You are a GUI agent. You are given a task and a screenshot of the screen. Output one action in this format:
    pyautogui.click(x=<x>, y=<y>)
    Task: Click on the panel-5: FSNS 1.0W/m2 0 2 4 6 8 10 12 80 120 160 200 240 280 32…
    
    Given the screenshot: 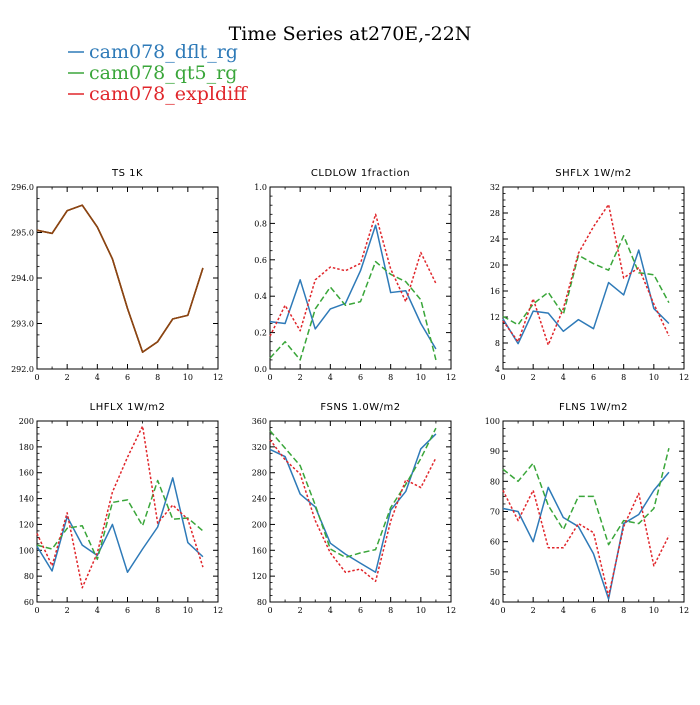 What is the action you would take?
    pyautogui.click(x=354, y=508)
    